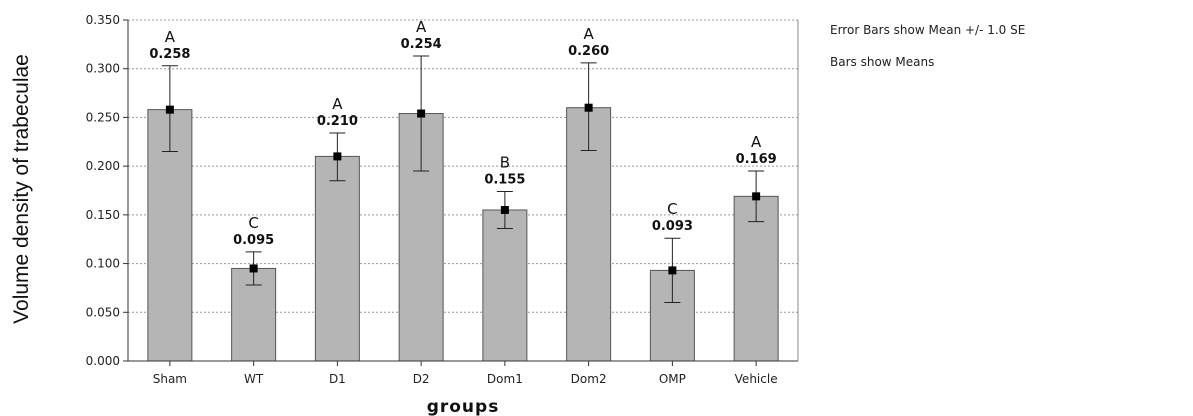 Image resolution: width=1193 pixels, height=416 pixels. Describe the element at coordinates (505, 379) in the screenshot. I see `x-tick-label: Dom1` at that location.